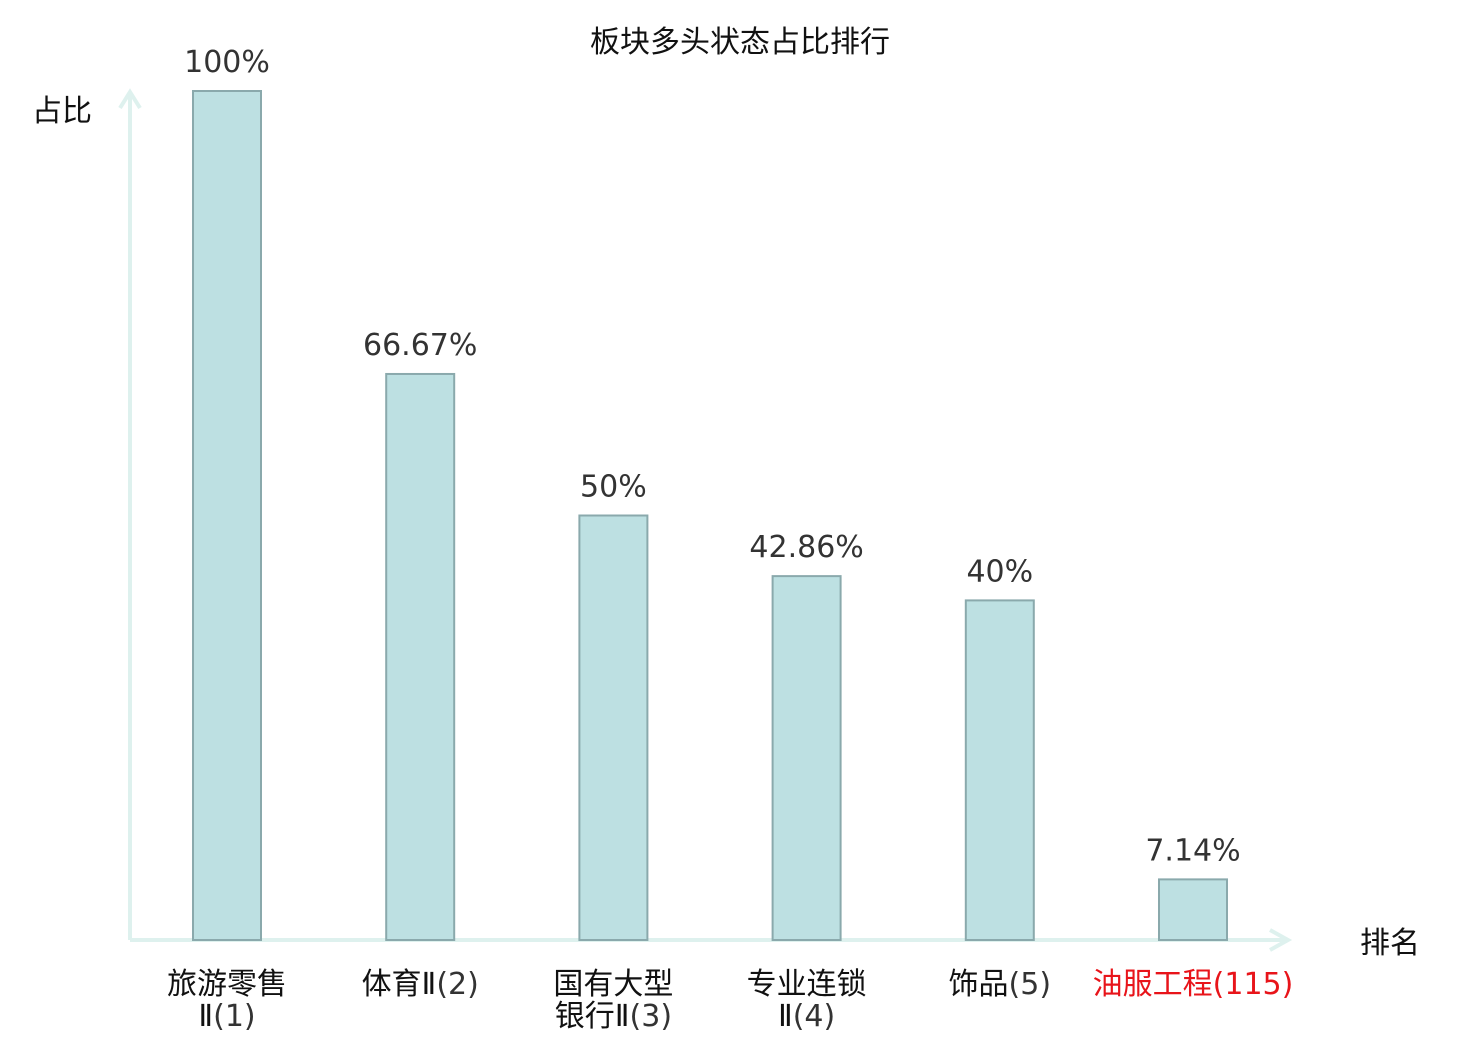 This screenshot has width=1480, height=1040. What do you see at coordinates (130, 99) in the screenshot?
I see `y-axis-arrow` at bounding box center [130, 99].